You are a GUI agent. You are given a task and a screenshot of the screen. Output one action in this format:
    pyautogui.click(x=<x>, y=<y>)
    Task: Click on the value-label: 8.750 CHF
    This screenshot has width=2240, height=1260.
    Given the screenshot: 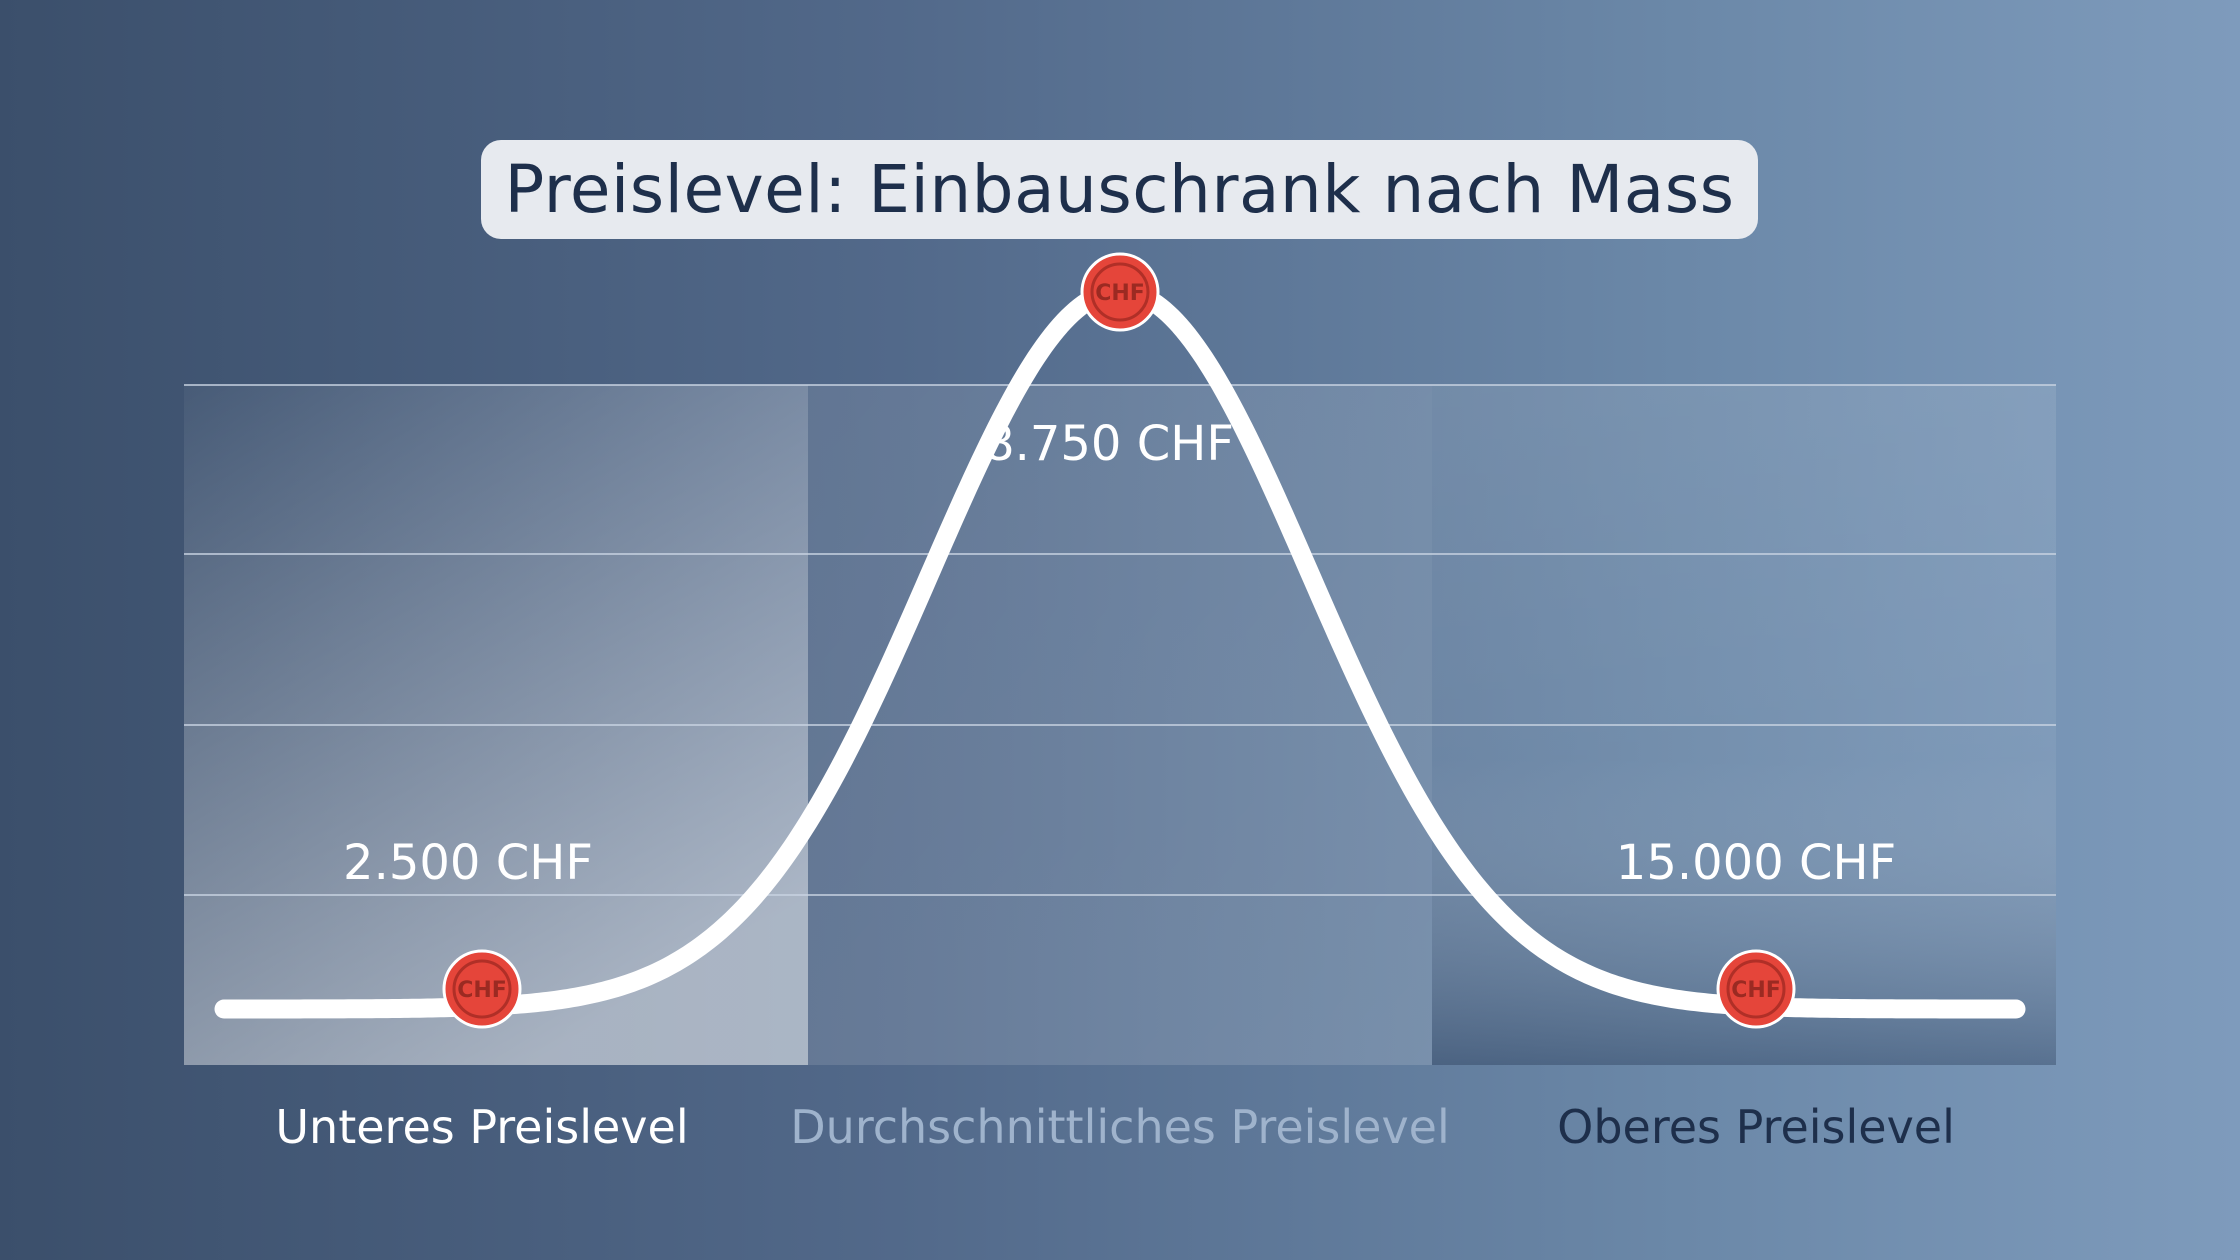 What is the action you would take?
    pyautogui.click(x=1109, y=444)
    